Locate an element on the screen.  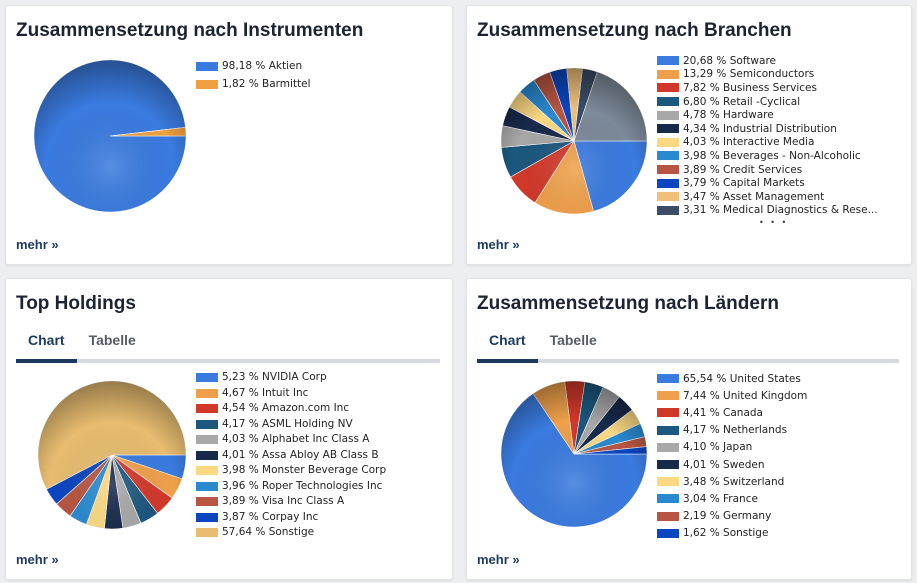
card-title: Zusammensetzung nach Branchen is located at coordinates (634, 30).